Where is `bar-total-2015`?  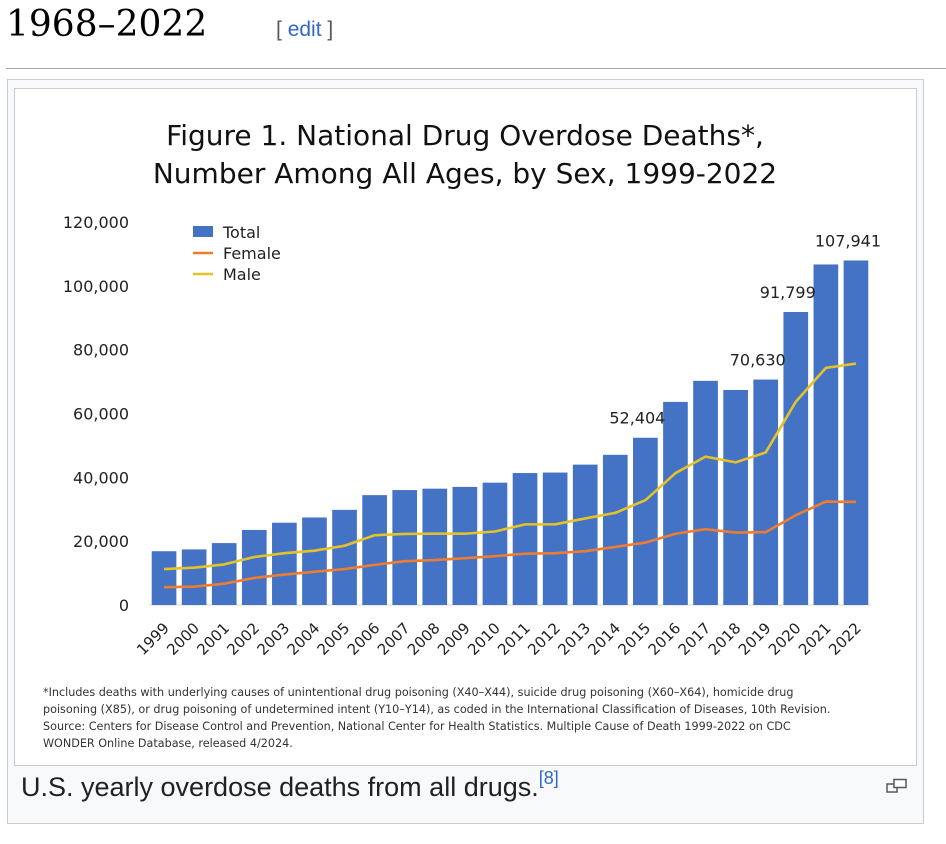 bar-total-2015 is located at coordinates (645, 521).